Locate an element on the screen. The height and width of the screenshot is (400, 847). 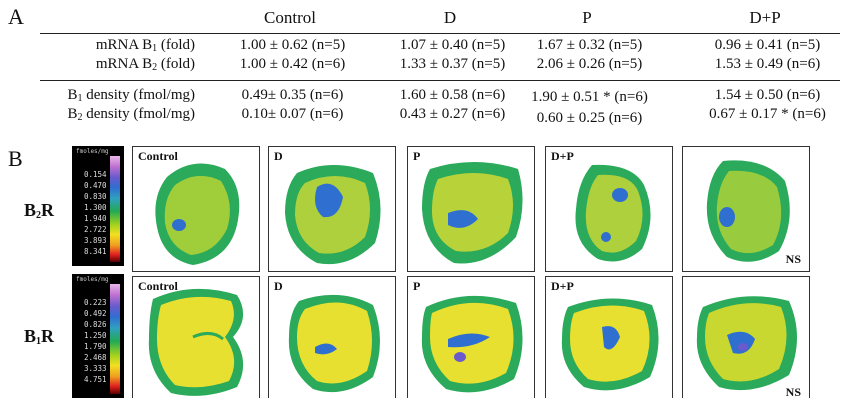
row-label-b1-density: B1 density (fmol/mg) is located at coordinates (131, 95).